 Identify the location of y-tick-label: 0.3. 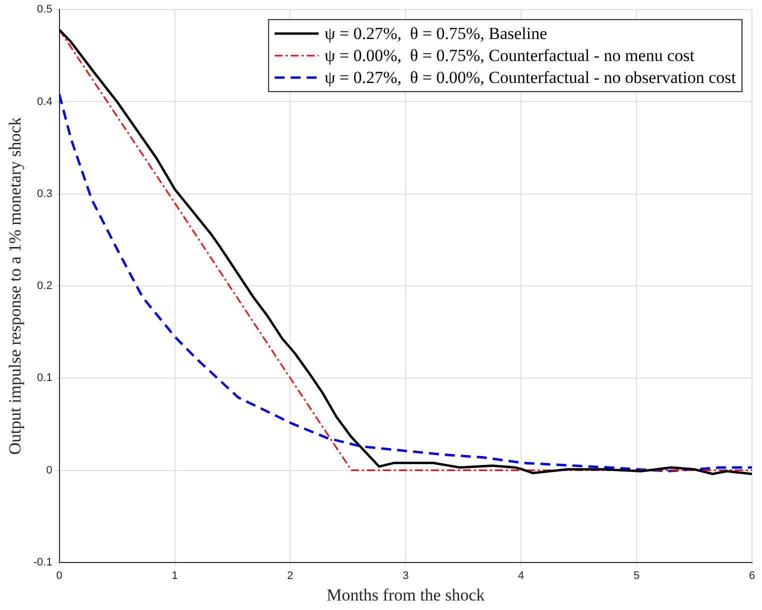
(44, 194).